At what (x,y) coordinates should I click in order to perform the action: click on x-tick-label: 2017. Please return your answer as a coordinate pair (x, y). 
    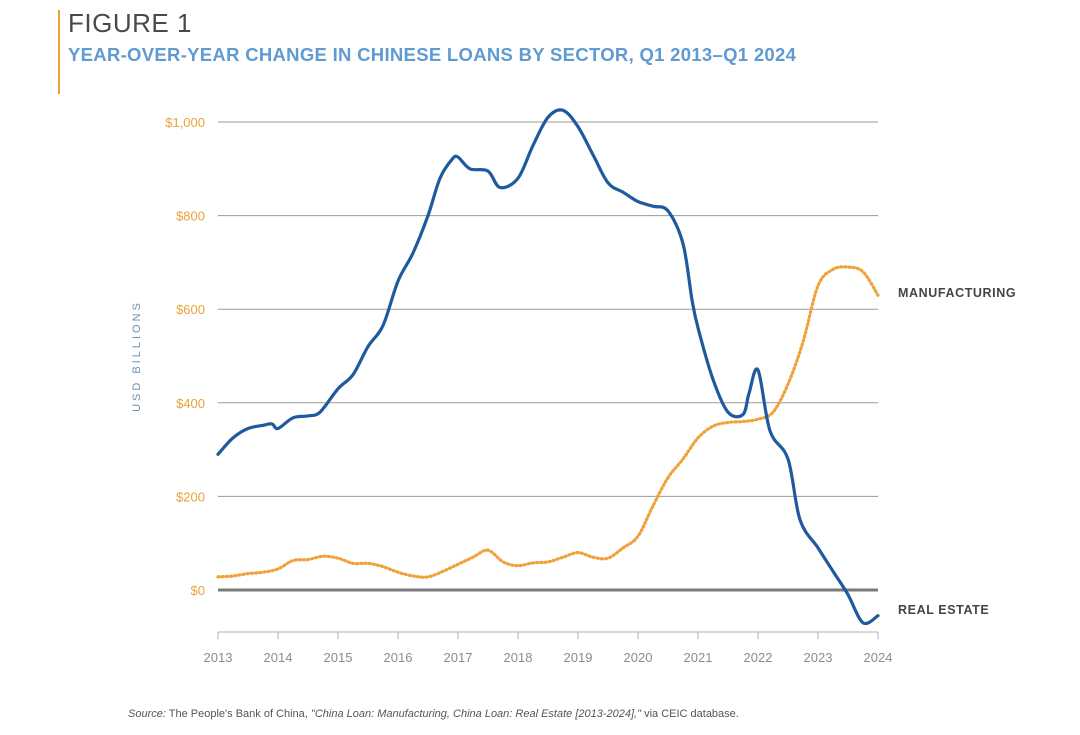
    Looking at the image, I should click on (458, 657).